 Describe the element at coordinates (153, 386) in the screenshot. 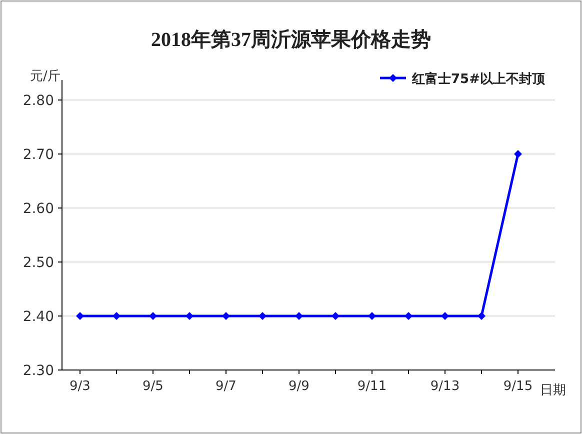

I see `x-tick-label: 9/5` at that location.